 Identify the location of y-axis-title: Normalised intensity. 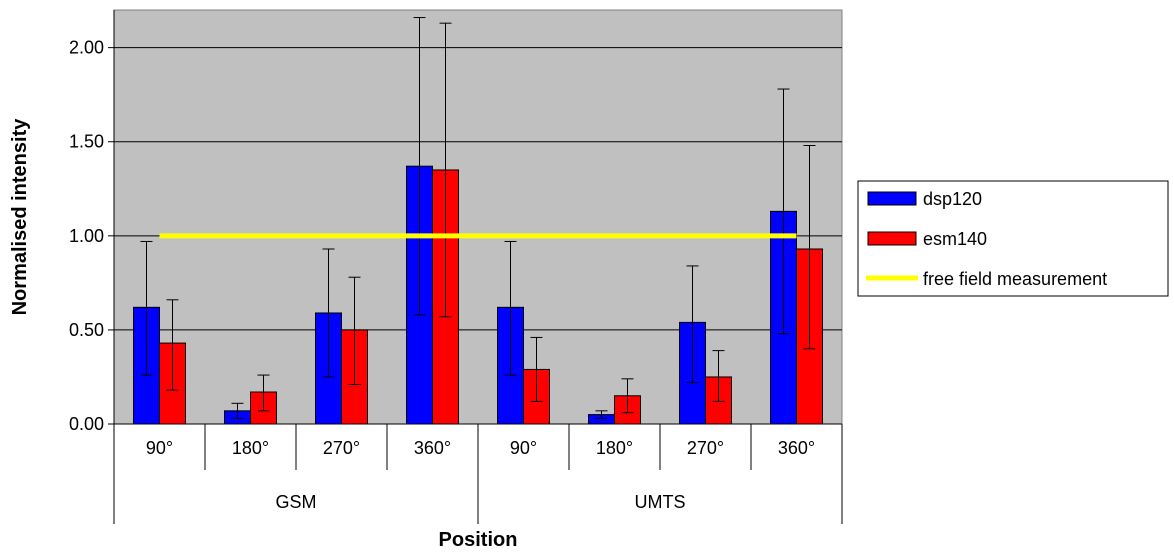
(20, 217).